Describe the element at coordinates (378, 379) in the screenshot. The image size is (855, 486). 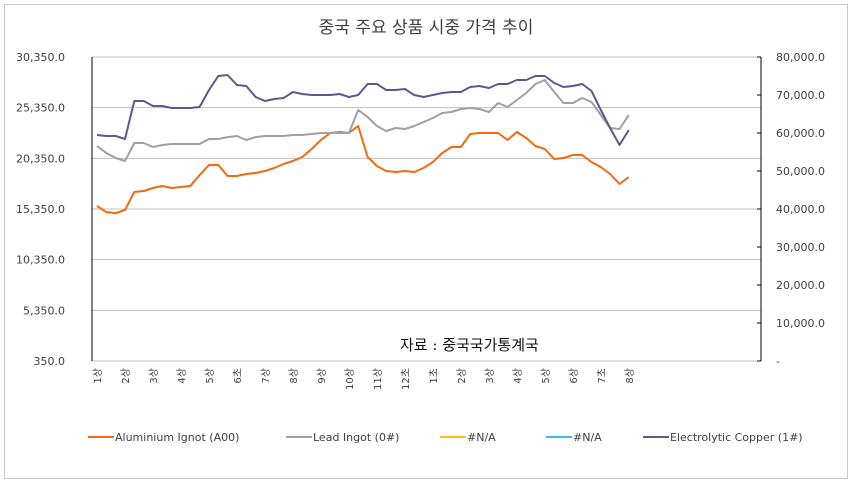
I see `x-tick-label: 11상` at that location.